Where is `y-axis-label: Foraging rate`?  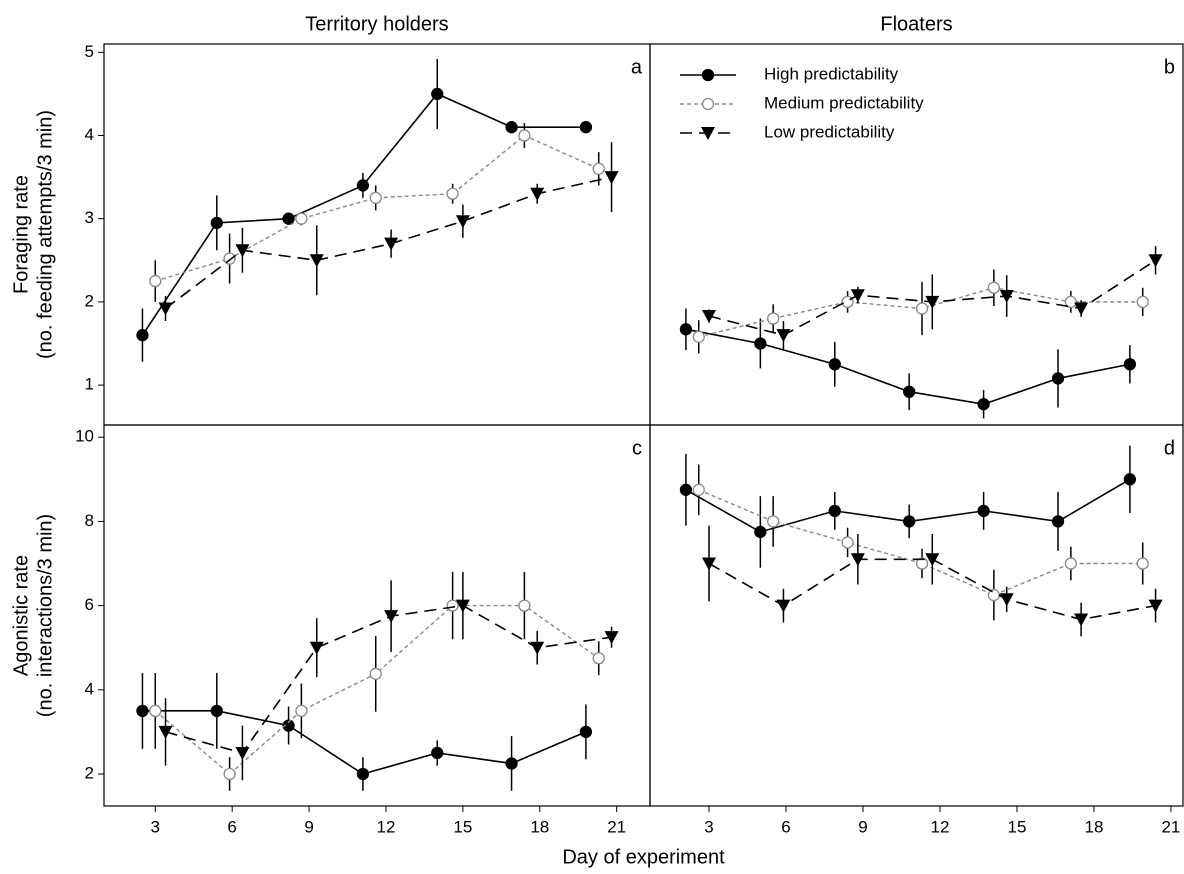 y-axis-label: Foraging rate is located at coordinates (21, 234).